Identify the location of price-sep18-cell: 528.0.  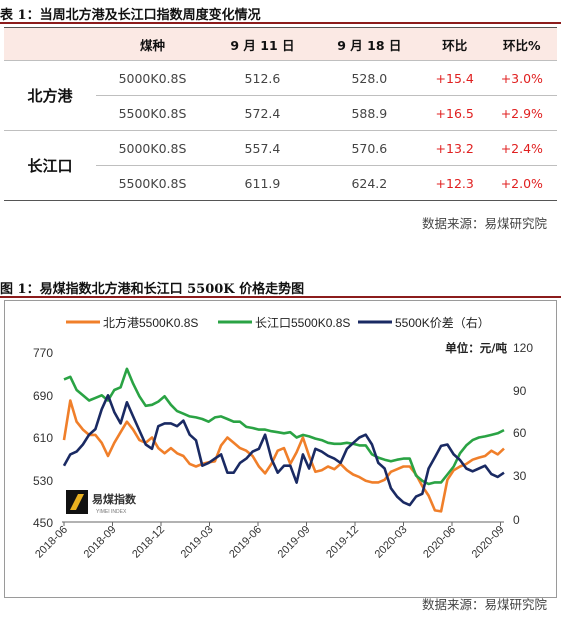
(369, 78).